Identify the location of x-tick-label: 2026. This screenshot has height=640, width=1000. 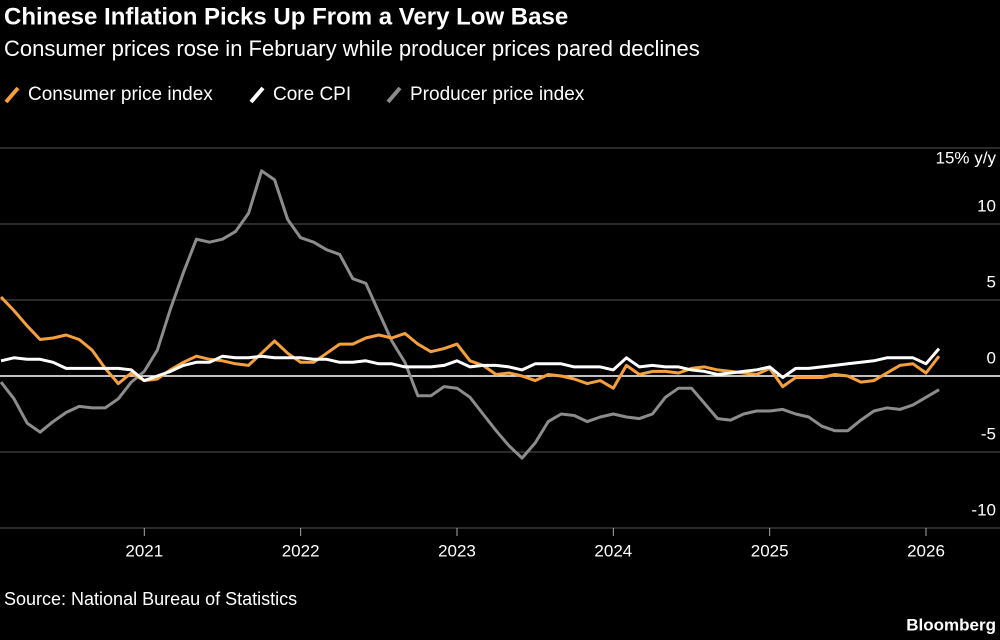
(926, 550).